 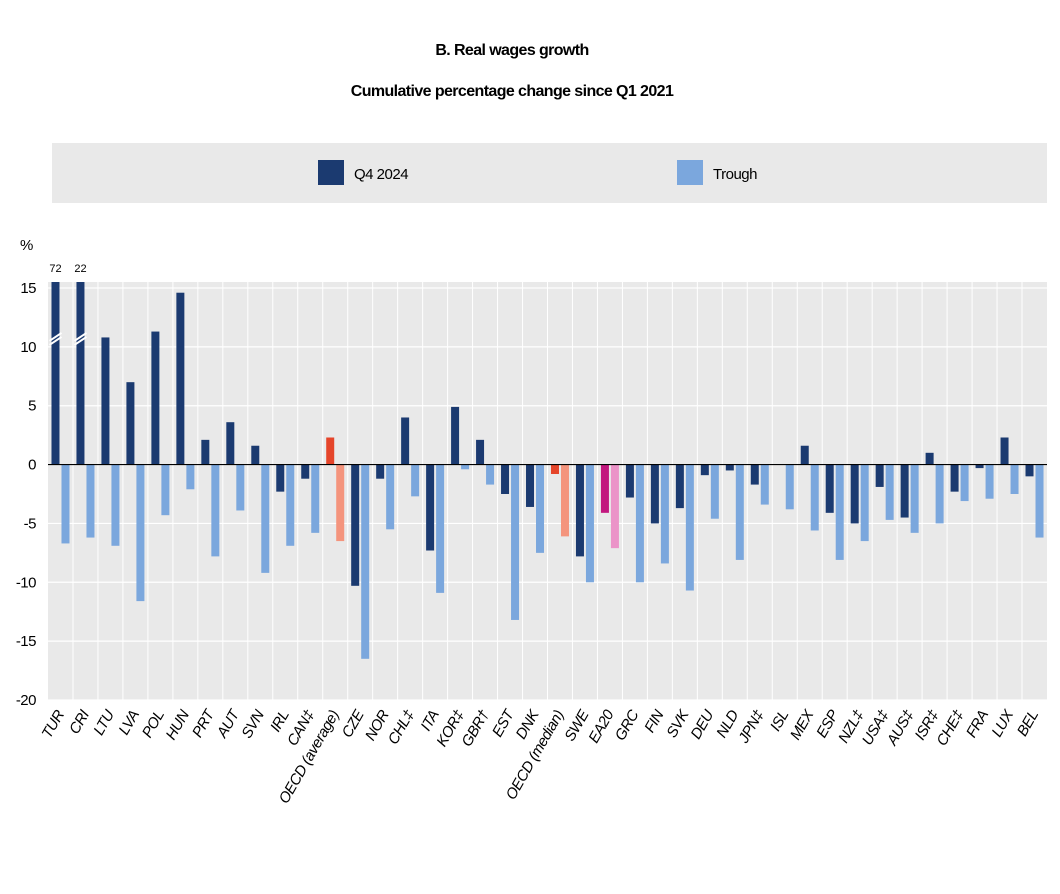 What do you see at coordinates (381, 174) in the screenshot?
I see `legend-label: Q4 2024` at bounding box center [381, 174].